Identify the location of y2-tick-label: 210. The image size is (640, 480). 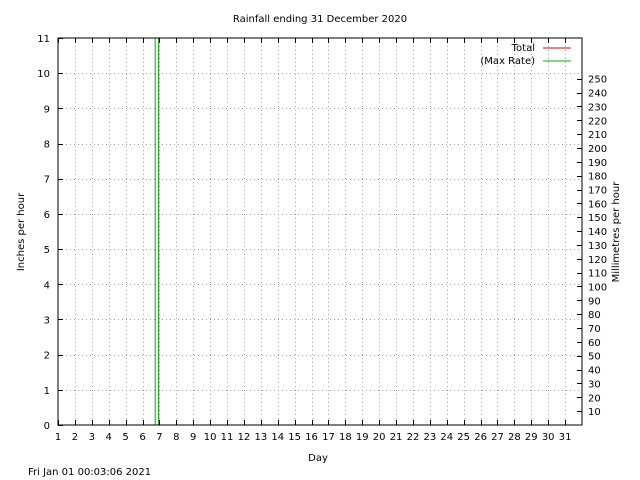
(597, 135).